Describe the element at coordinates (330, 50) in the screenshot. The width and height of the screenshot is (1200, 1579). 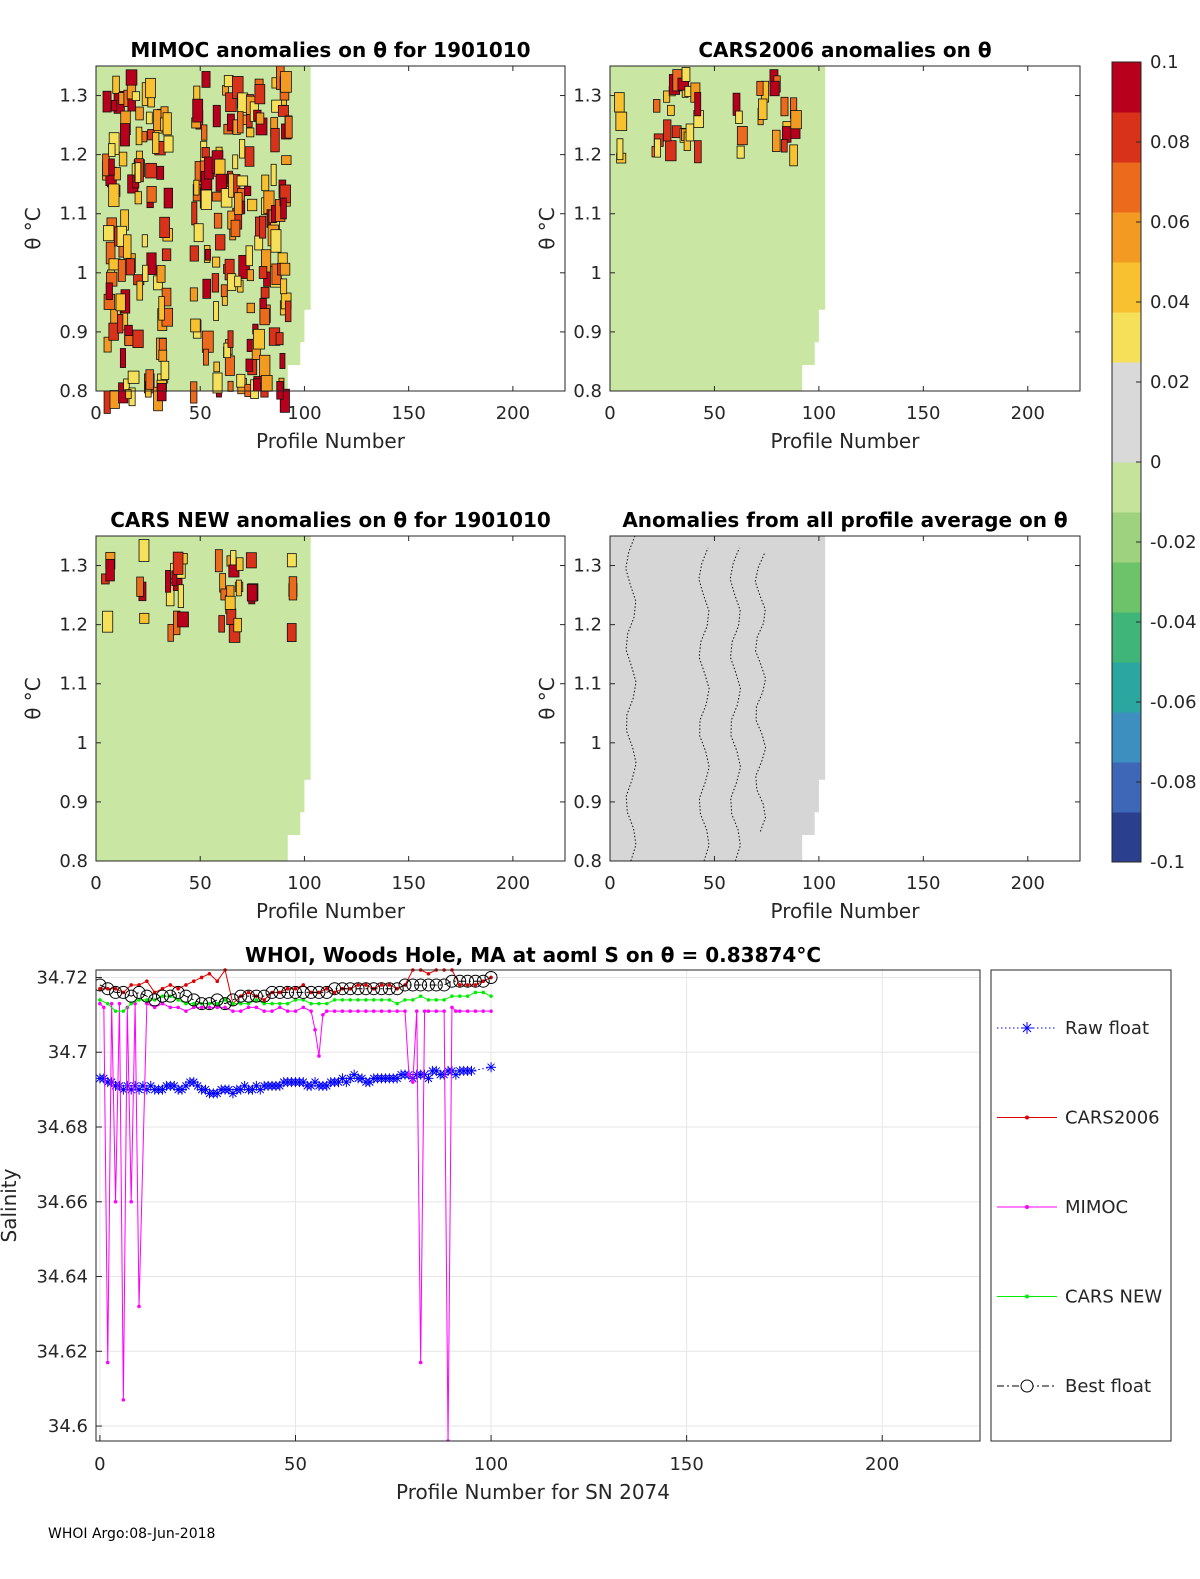
I see `panel-title: MIMOC anomalies on θ for 1901010` at that location.